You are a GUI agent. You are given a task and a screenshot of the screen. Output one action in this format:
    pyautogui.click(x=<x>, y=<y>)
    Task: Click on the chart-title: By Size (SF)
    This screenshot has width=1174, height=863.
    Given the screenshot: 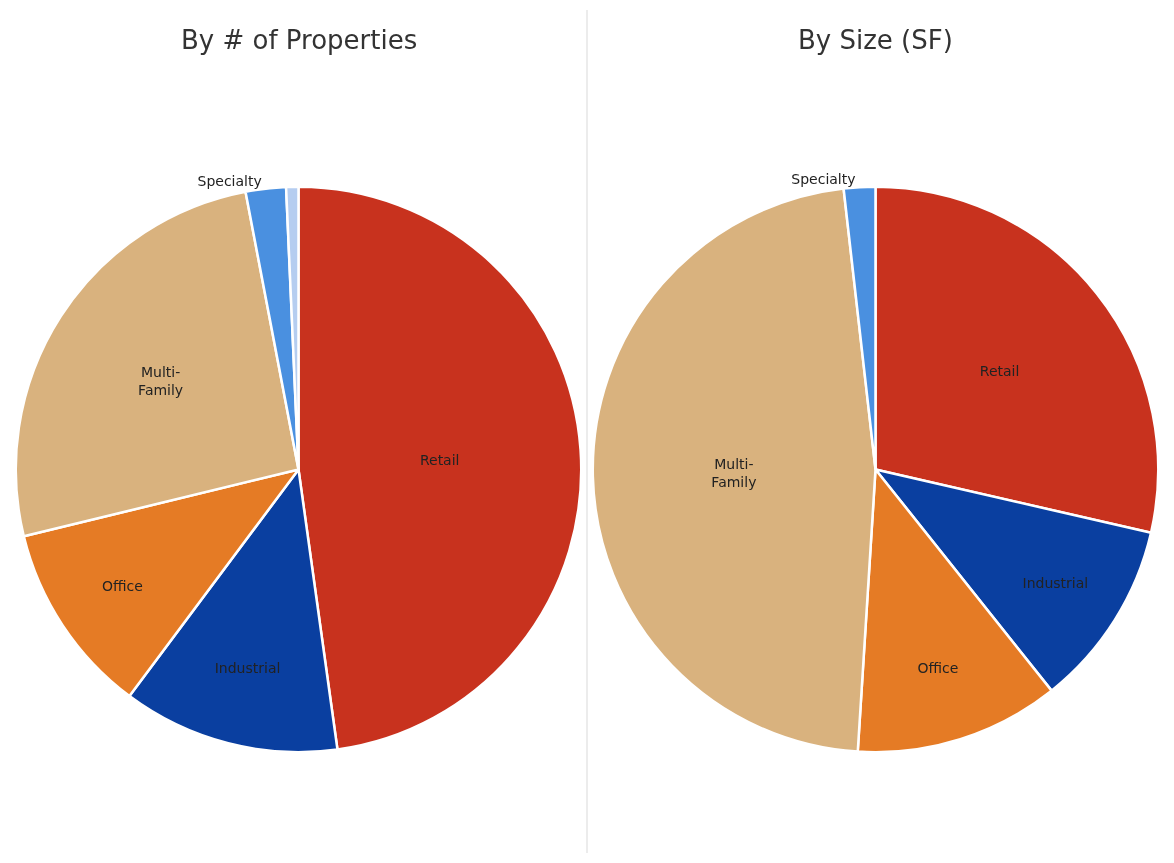 What is the action you would take?
    pyautogui.click(x=875, y=40)
    